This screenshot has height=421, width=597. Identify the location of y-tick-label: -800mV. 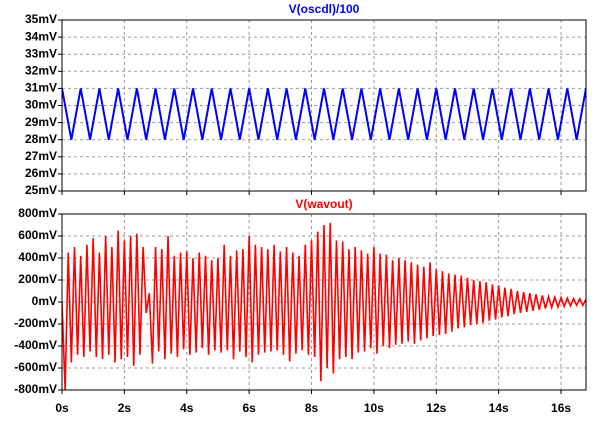
(35, 389).